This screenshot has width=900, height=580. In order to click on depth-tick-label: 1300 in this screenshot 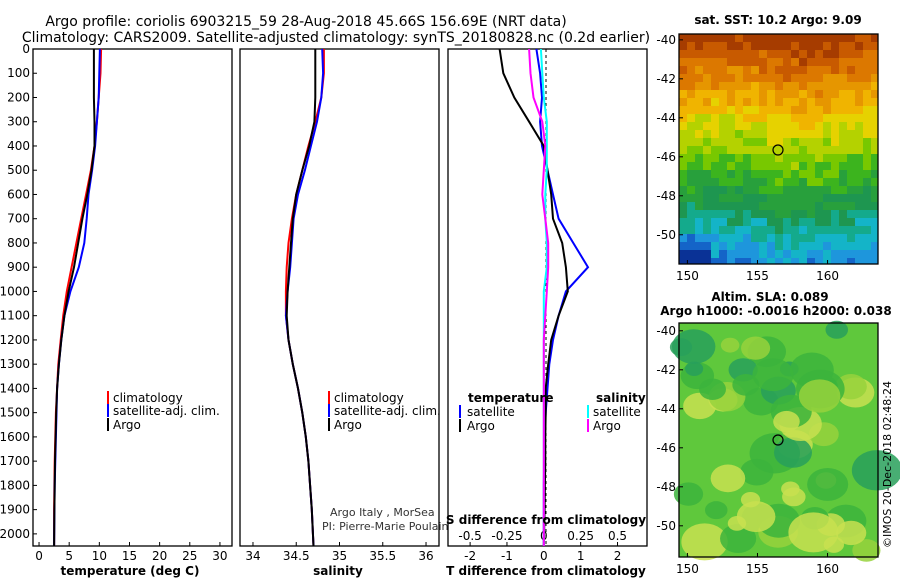, I will do `click(15, 364)`.